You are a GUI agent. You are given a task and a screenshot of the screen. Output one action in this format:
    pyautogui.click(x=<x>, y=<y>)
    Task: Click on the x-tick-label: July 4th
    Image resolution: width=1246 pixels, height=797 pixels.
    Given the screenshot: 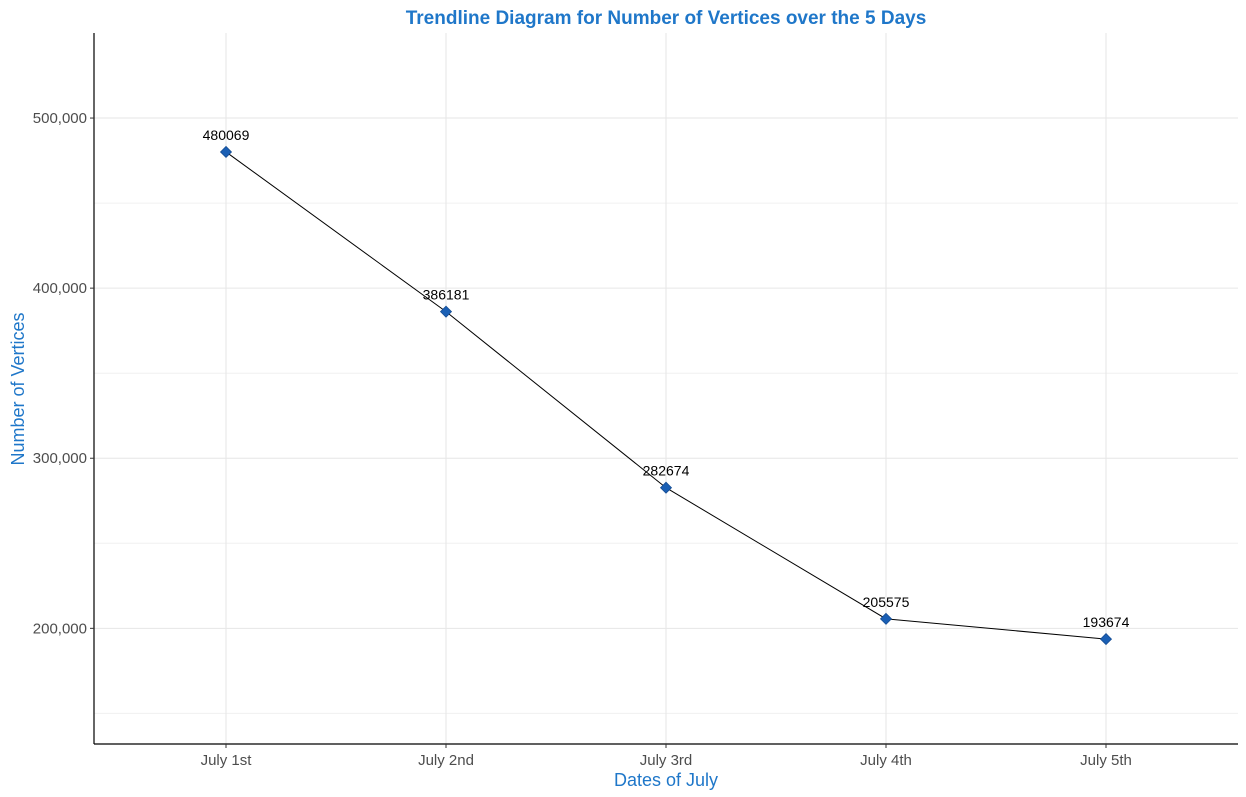 What is the action you would take?
    pyautogui.click(x=886, y=760)
    